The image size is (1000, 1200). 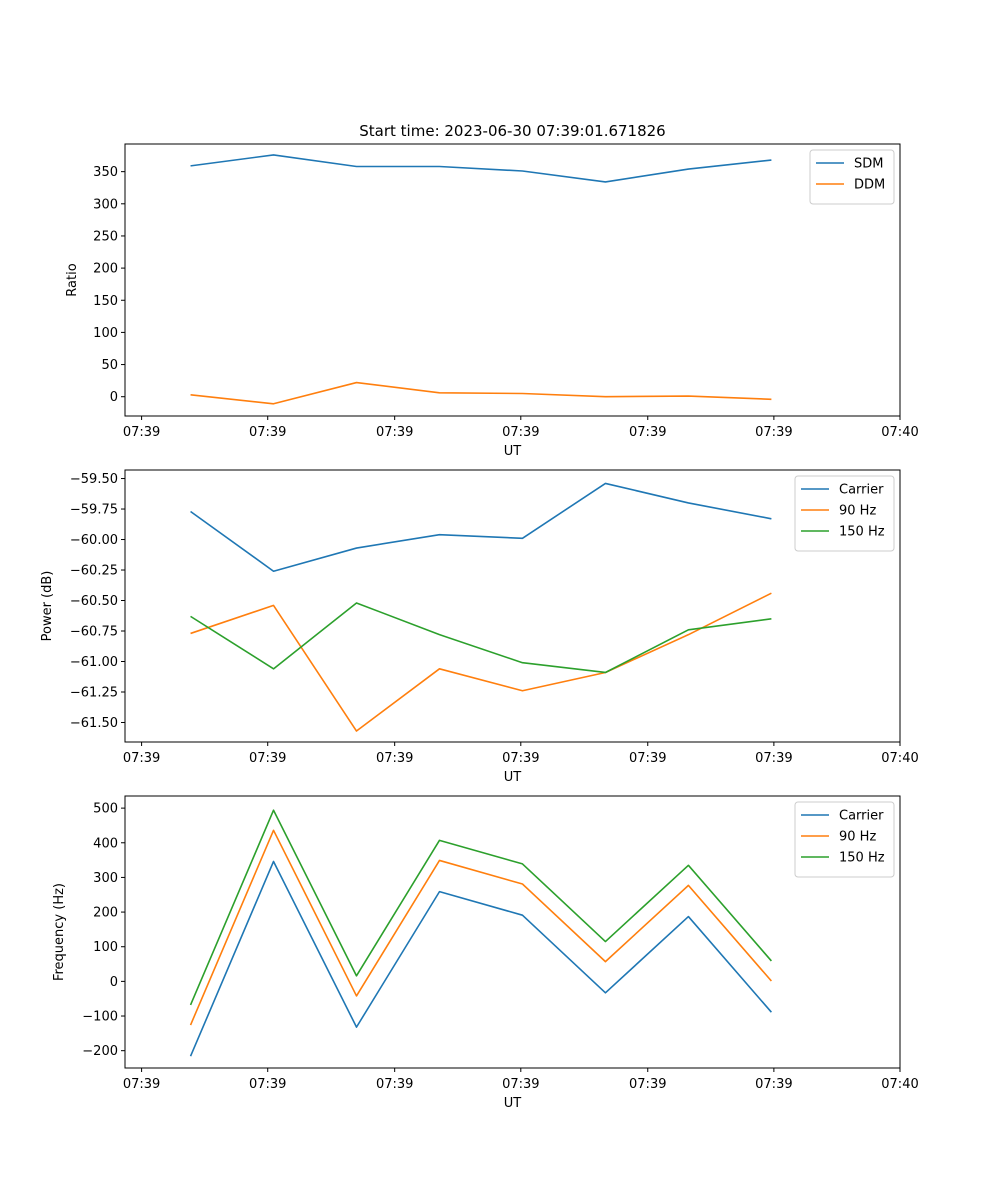 What do you see at coordinates (105, 236) in the screenshot?
I see `y-tick-label: 250` at bounding box center [105, 236].